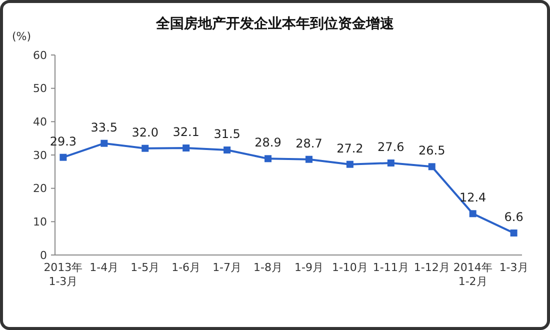 The width and height of the screenshot is (550, 330). What do you see at coordinates (268, 143) in the screenshot?
I see `text: 28.9` at bounding box center [268, 143].